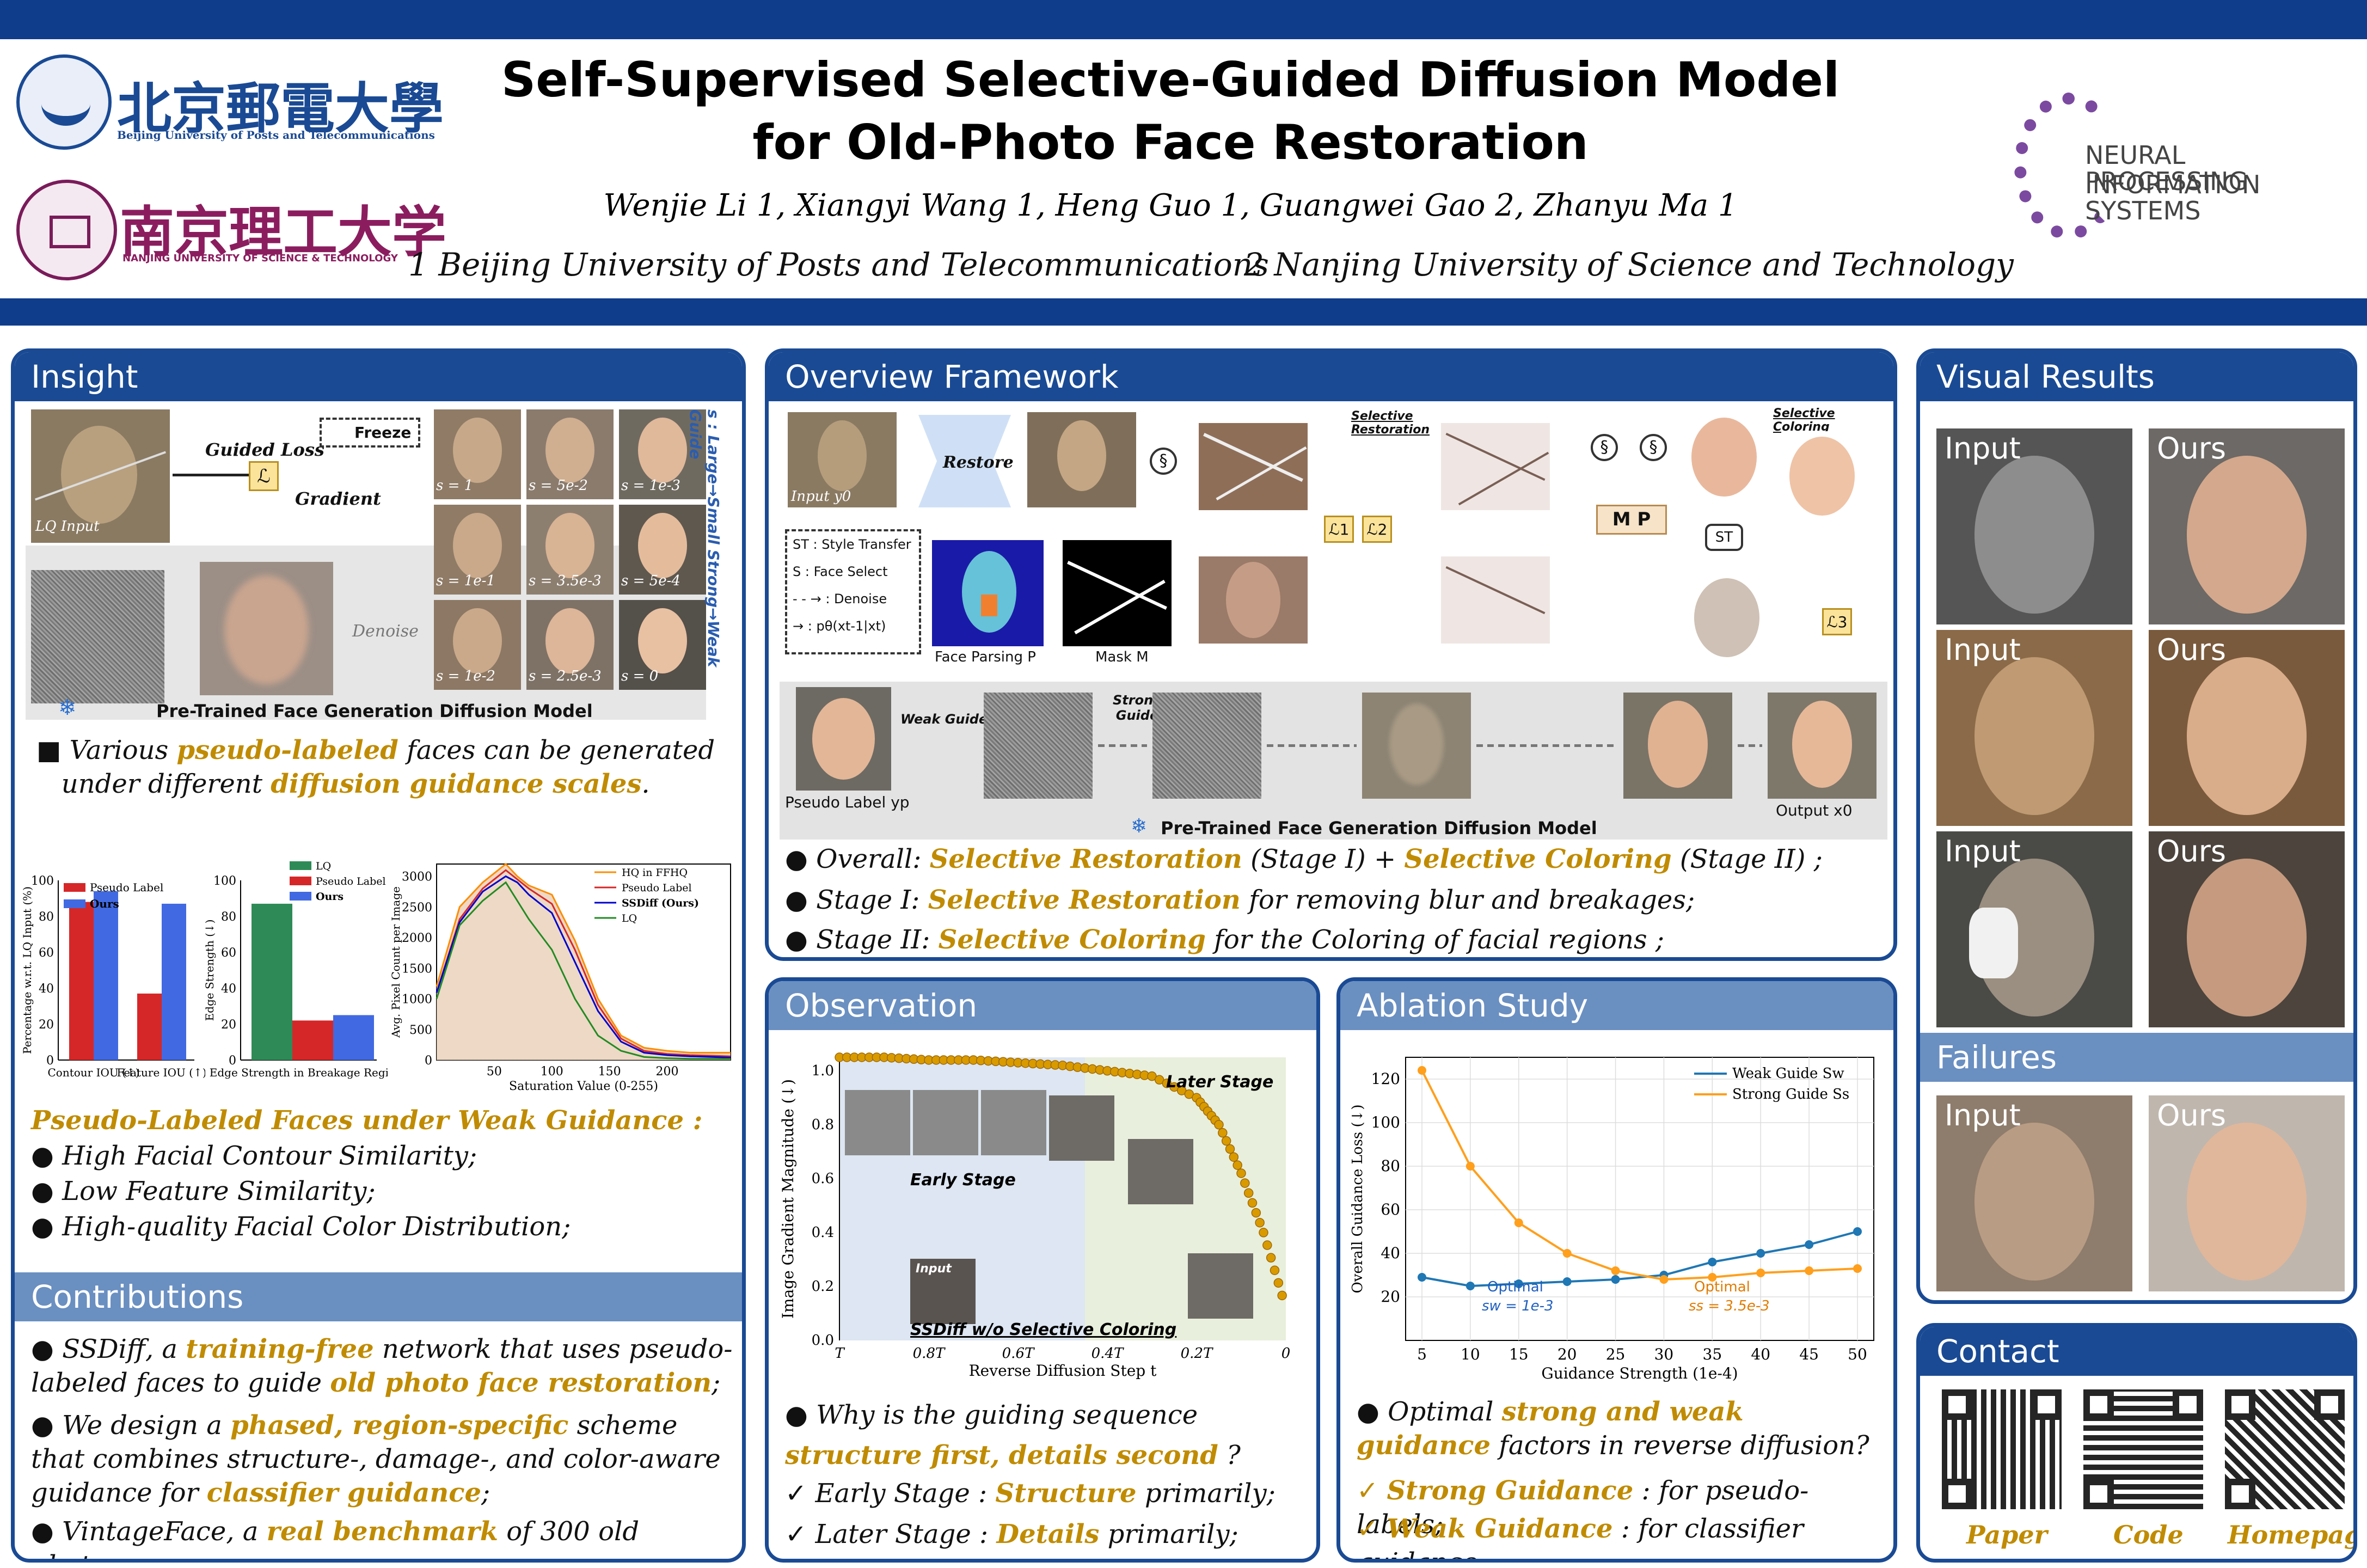 The width and height of the screenshot is (2367, 1568). What do you see at coordinates (823, 1286) in the screenshot?
I see `tick-label: 0.2` at bounding box center [823, 1286].